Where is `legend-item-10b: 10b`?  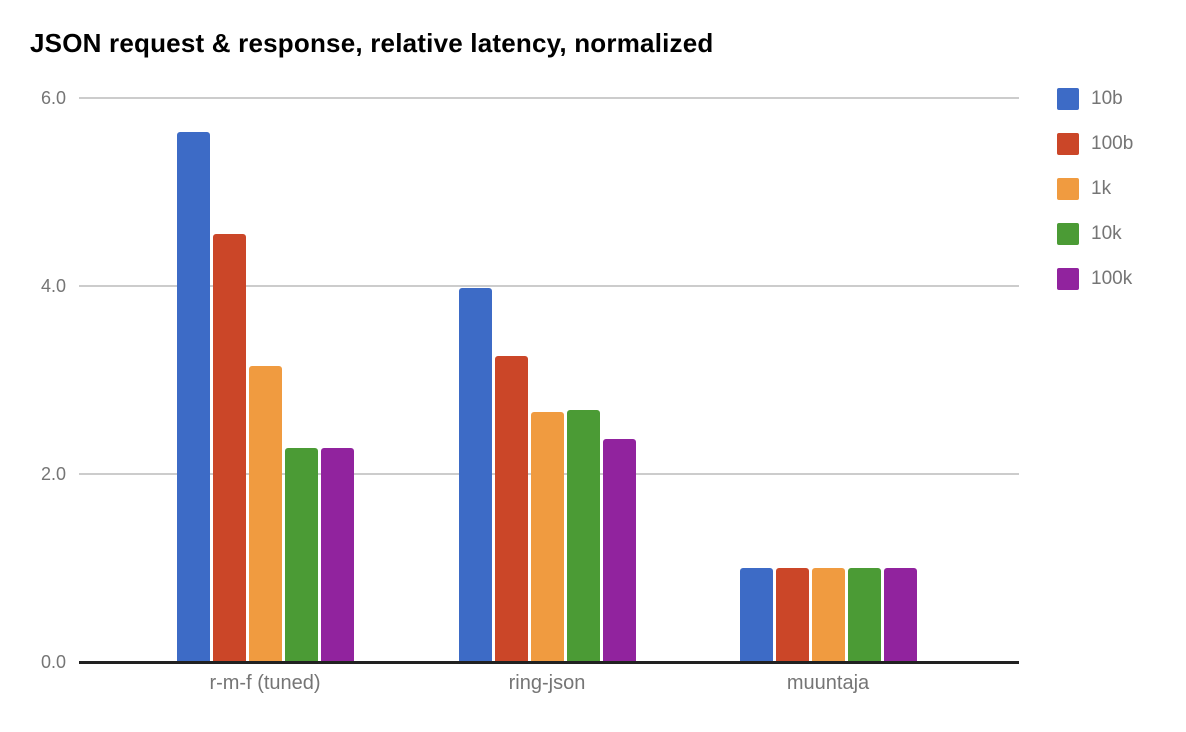 legend-item-10b: 10b is located at coordinates (1095, 99).